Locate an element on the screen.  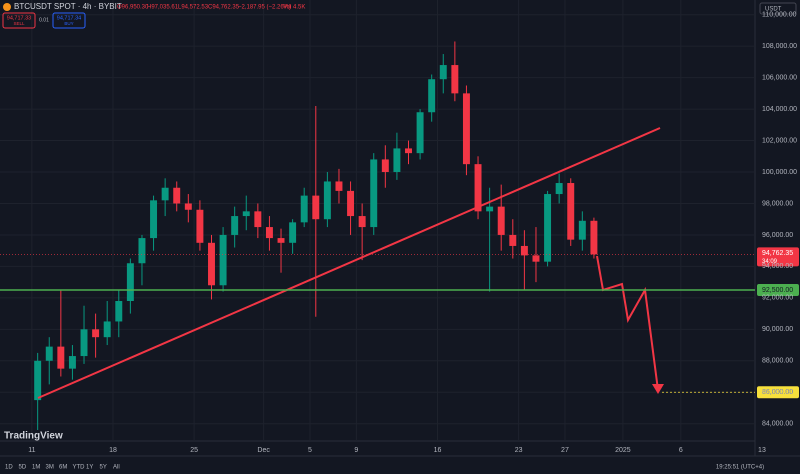
range-button: 3M is located at coordinates (50, 468).